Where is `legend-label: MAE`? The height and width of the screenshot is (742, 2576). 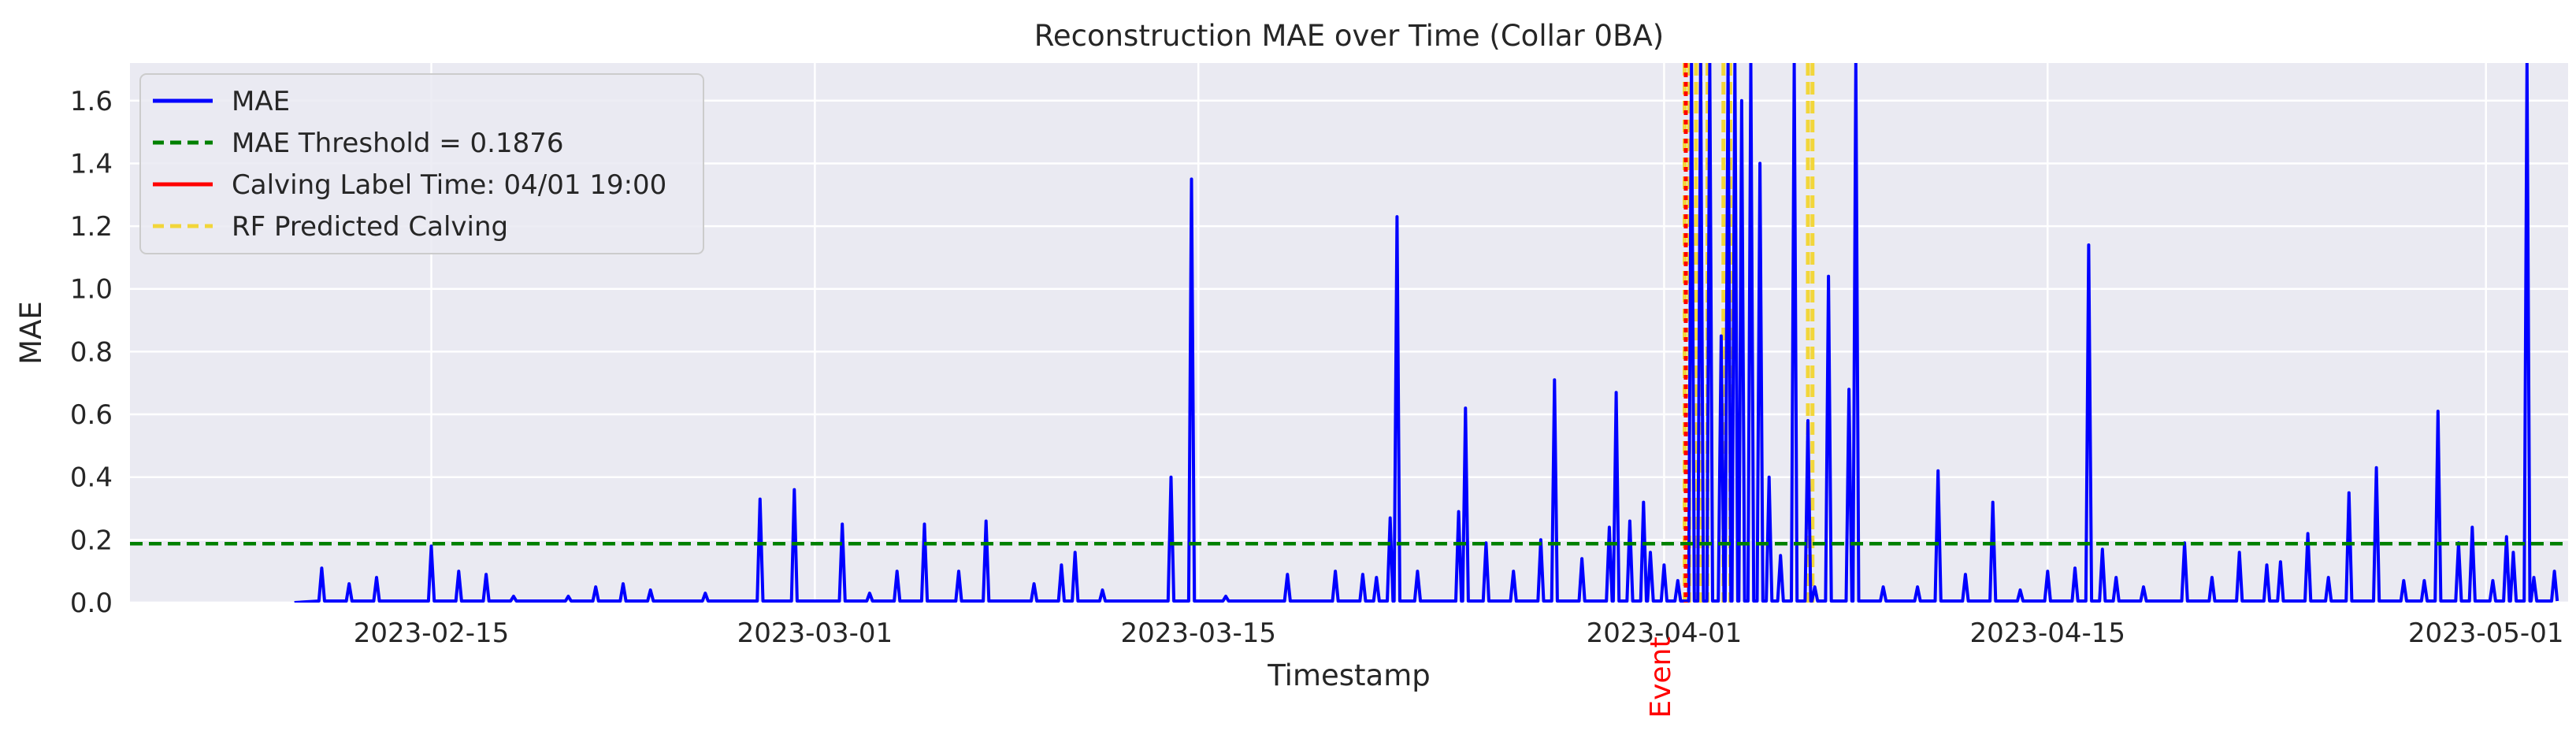
legend-label: MAE is located at coordinates (261, 102).